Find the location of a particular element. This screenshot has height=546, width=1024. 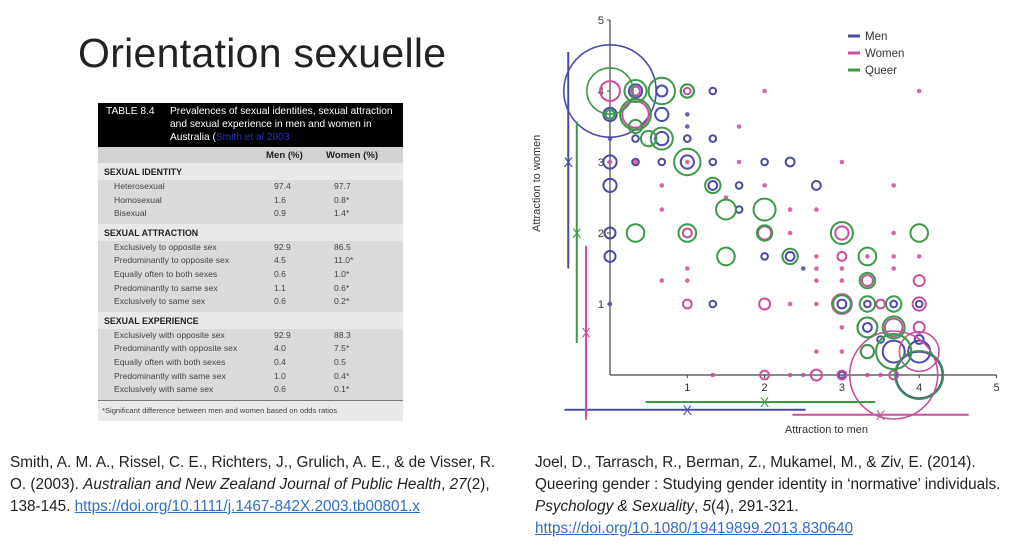

row-label: Heterosexual is located at coordinates (139, 186).